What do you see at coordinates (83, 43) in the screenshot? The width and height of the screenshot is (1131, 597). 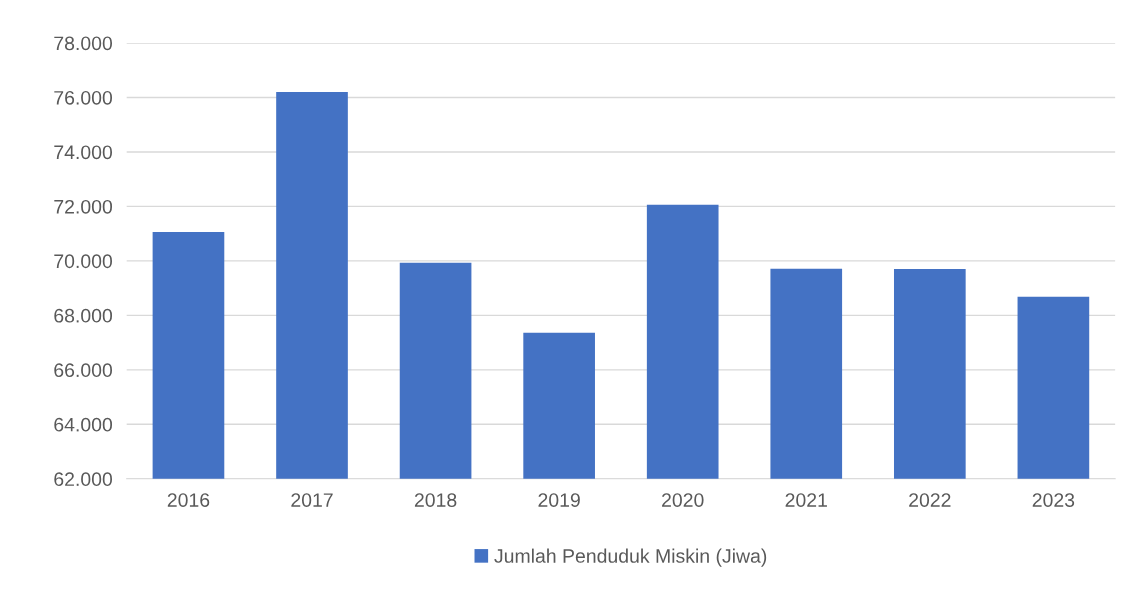 I see `y-tick-label: 78.000` at bounding box center [83, 43].